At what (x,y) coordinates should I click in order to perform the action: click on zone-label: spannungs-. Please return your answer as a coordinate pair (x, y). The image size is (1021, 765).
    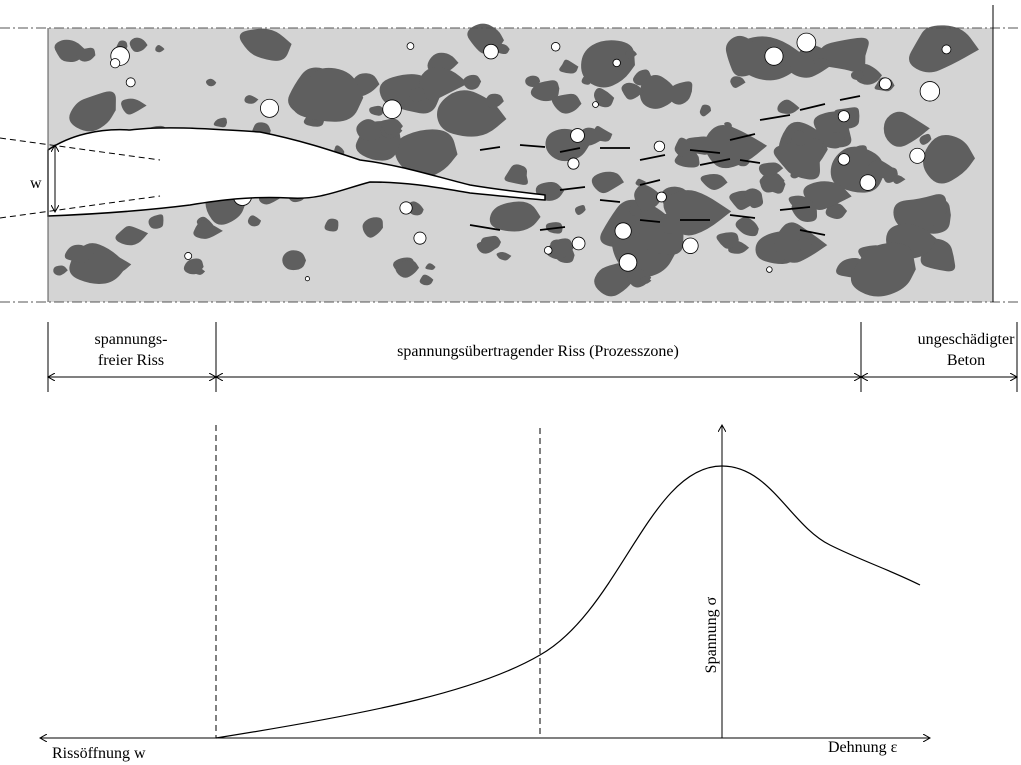
    Looking at the image, I should click on (131, 339).